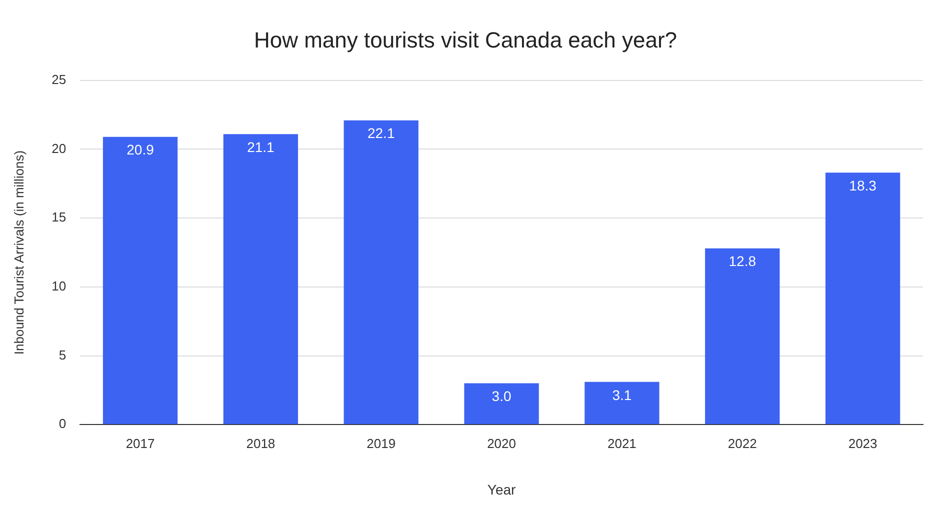  I want to click on x-tick-label: 2019, so click(381, 443).